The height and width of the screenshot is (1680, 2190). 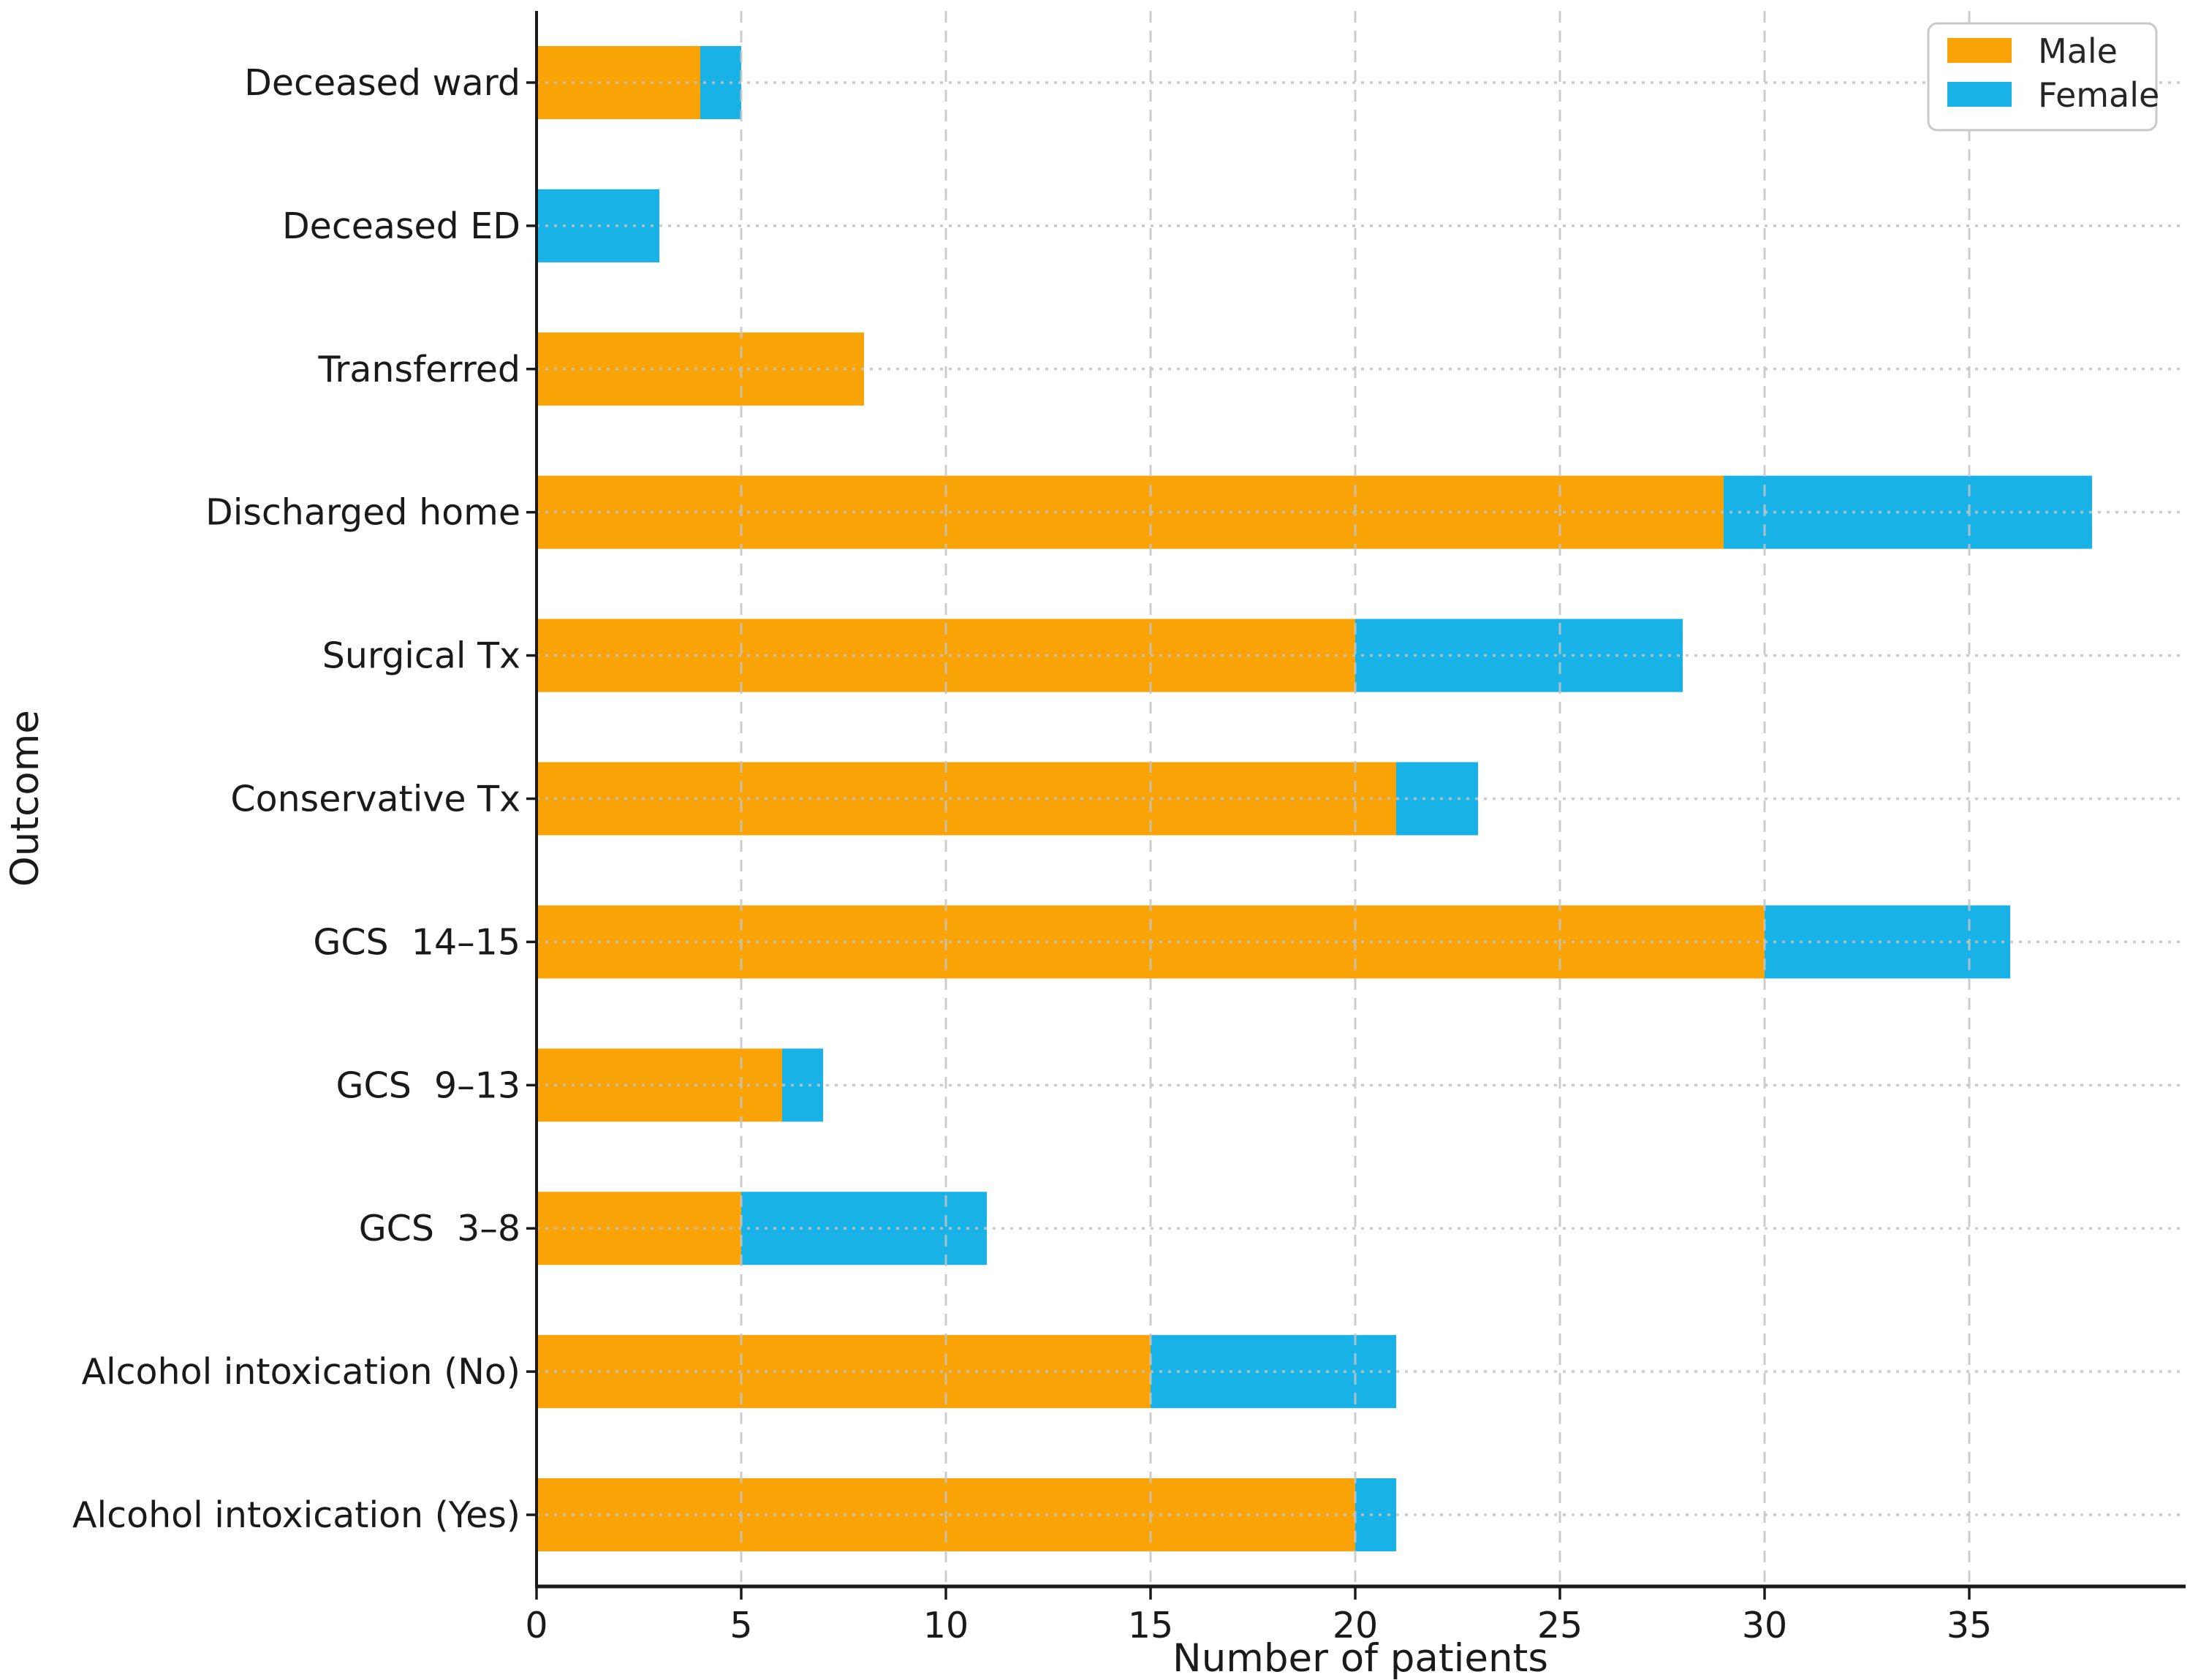 What do you see at coordinates (1131, 512) in the screenshot?
I see `bar-segment-male-row3` at bounding box center [1131, 512].